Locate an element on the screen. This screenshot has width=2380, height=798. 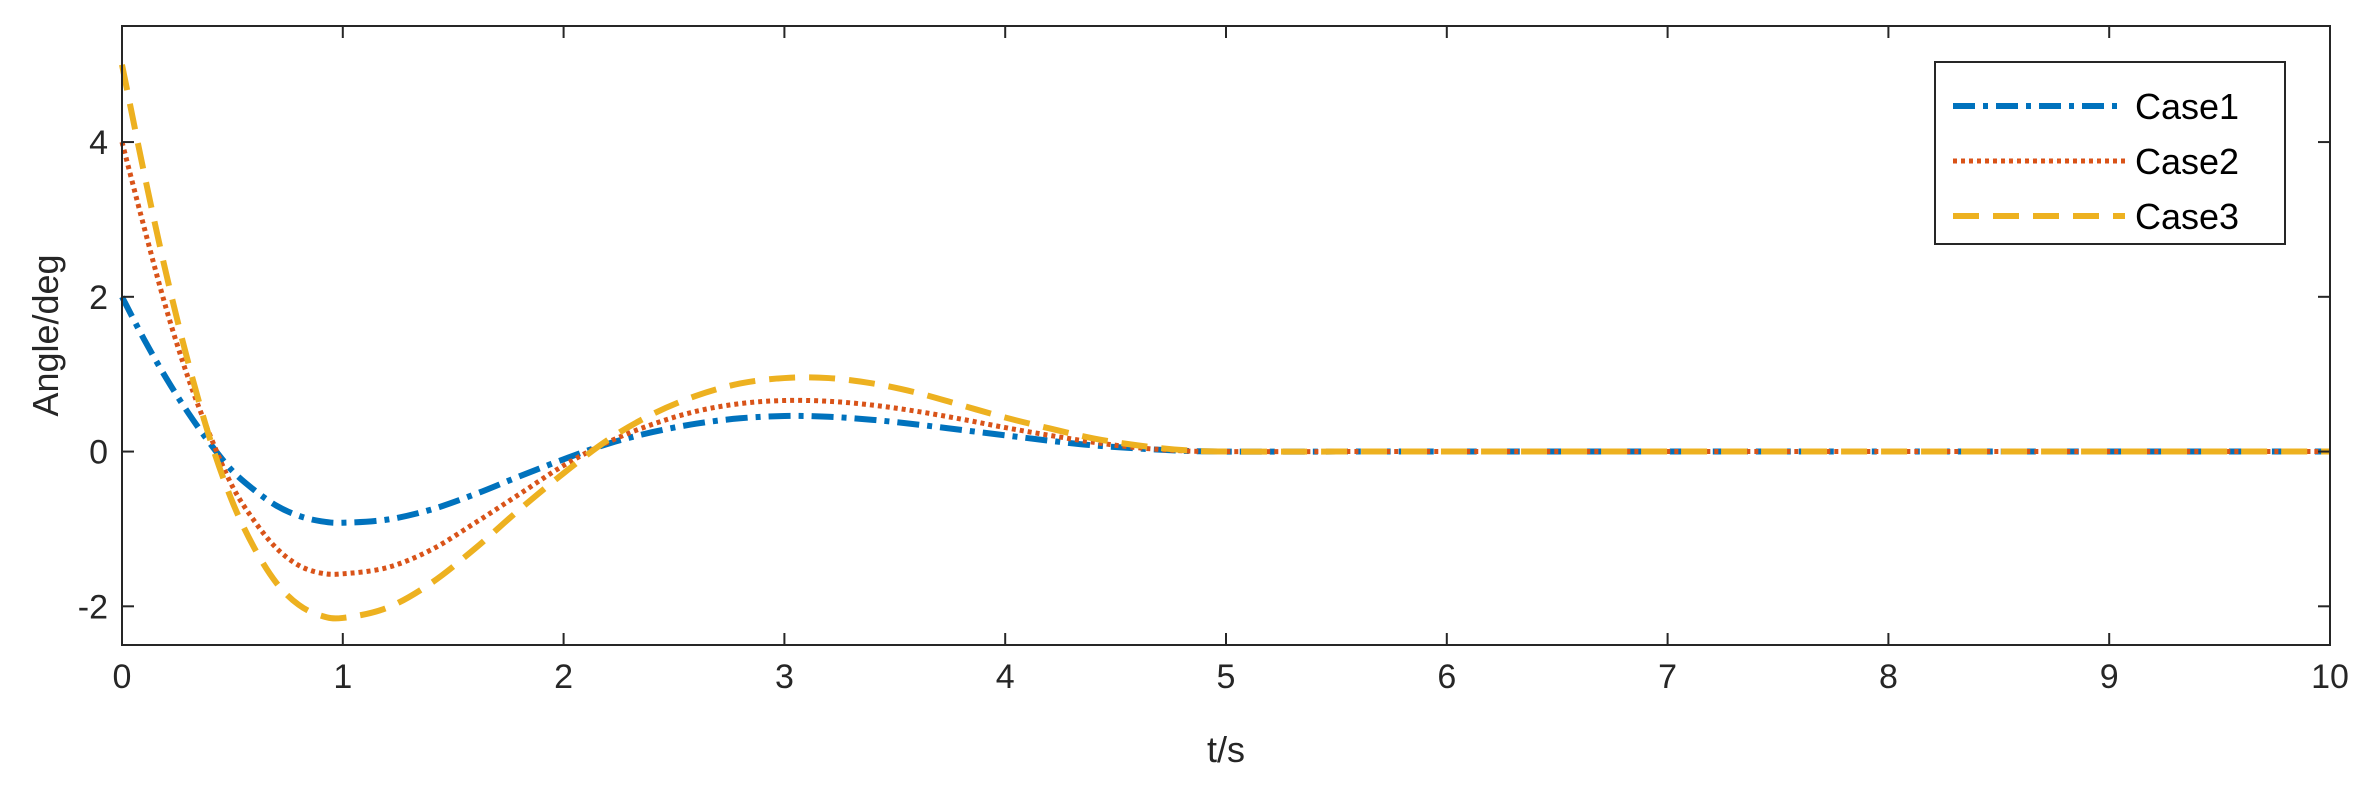
x-axis-label: t/s is located at coordinates (1226, 749).